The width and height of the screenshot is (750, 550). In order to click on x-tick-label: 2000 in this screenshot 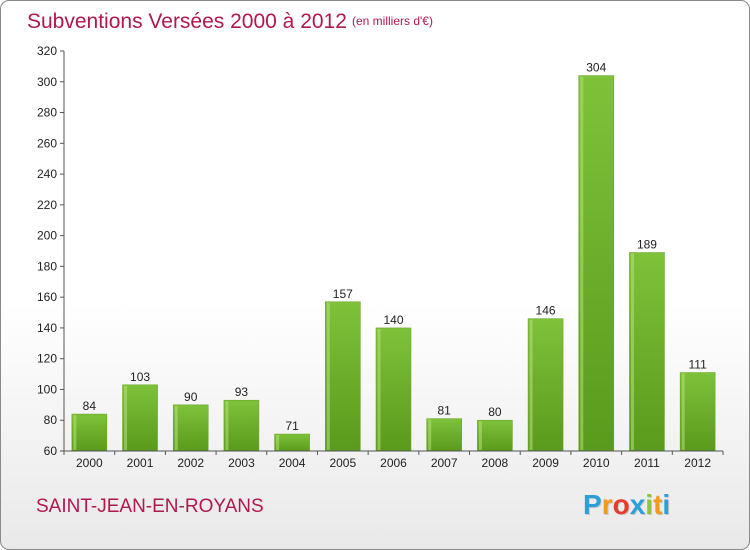, I will do `click(89, 463)`.